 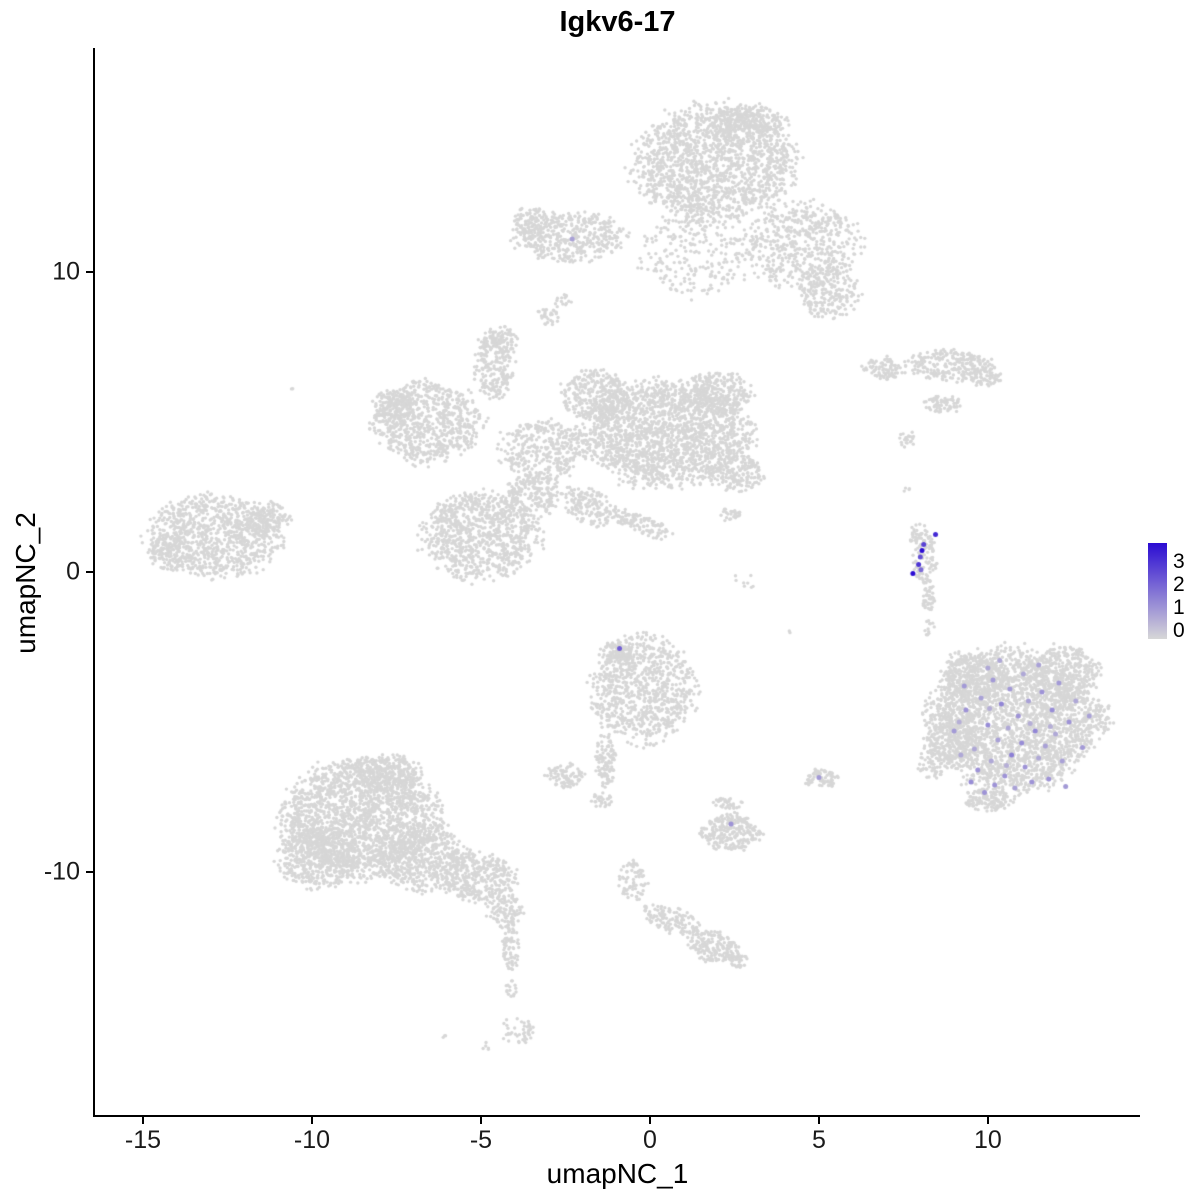 What do you see at coordinates (649, 1140) in the screenshot?
I see `x-tick-label: 0` at bounding box center [649, 1140].